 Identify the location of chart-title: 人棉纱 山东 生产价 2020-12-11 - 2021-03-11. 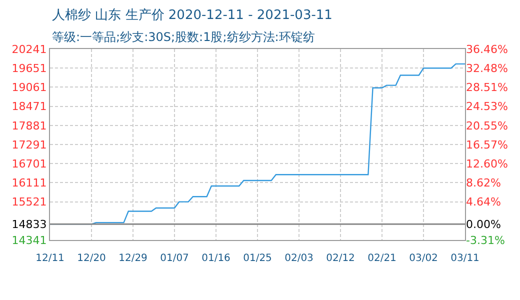
(192, 15).